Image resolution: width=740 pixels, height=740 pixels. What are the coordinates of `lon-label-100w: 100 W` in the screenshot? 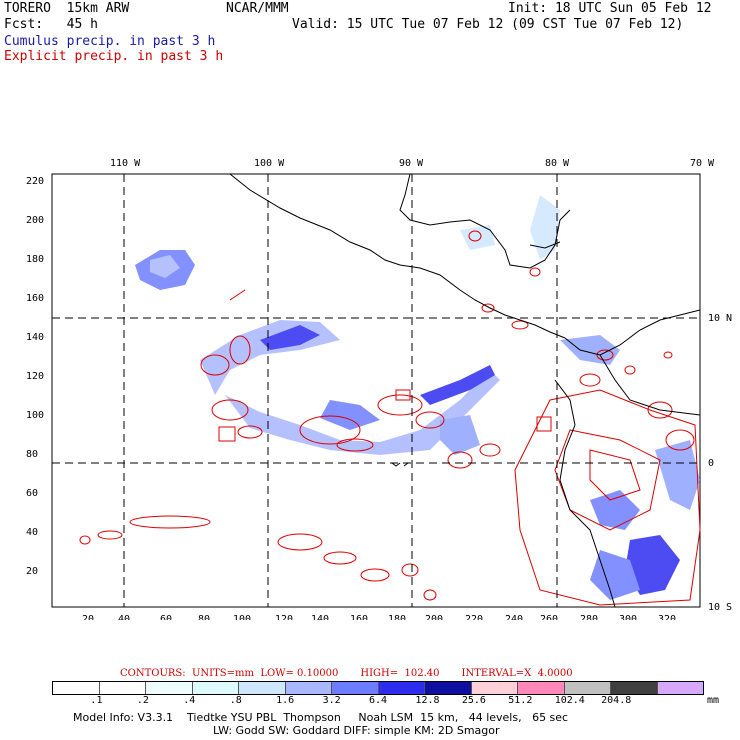 It's located at (269, 163).